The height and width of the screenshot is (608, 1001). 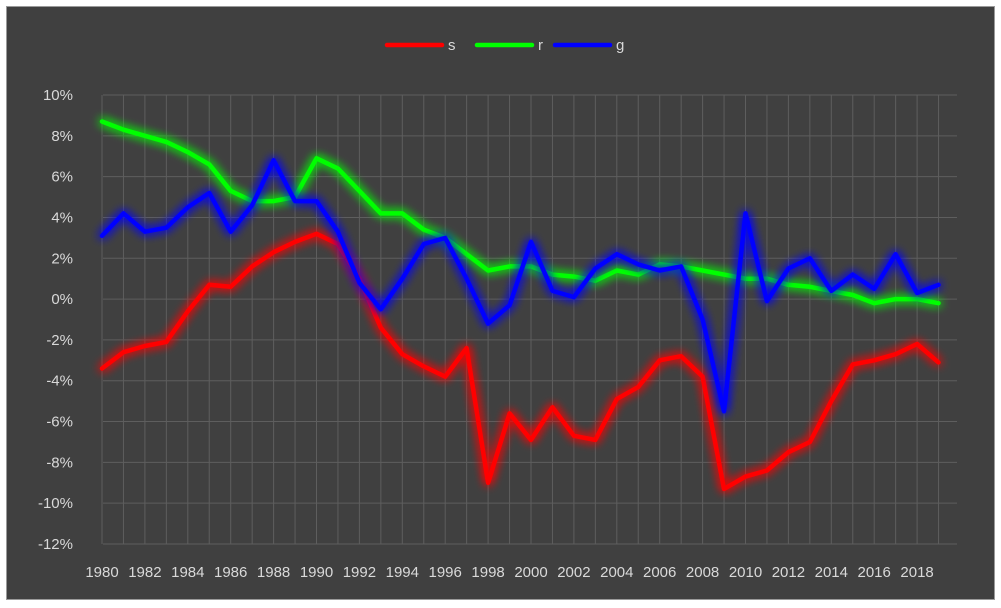 I want to click on x-tick-label: 2008, so click(x=702, y=572).